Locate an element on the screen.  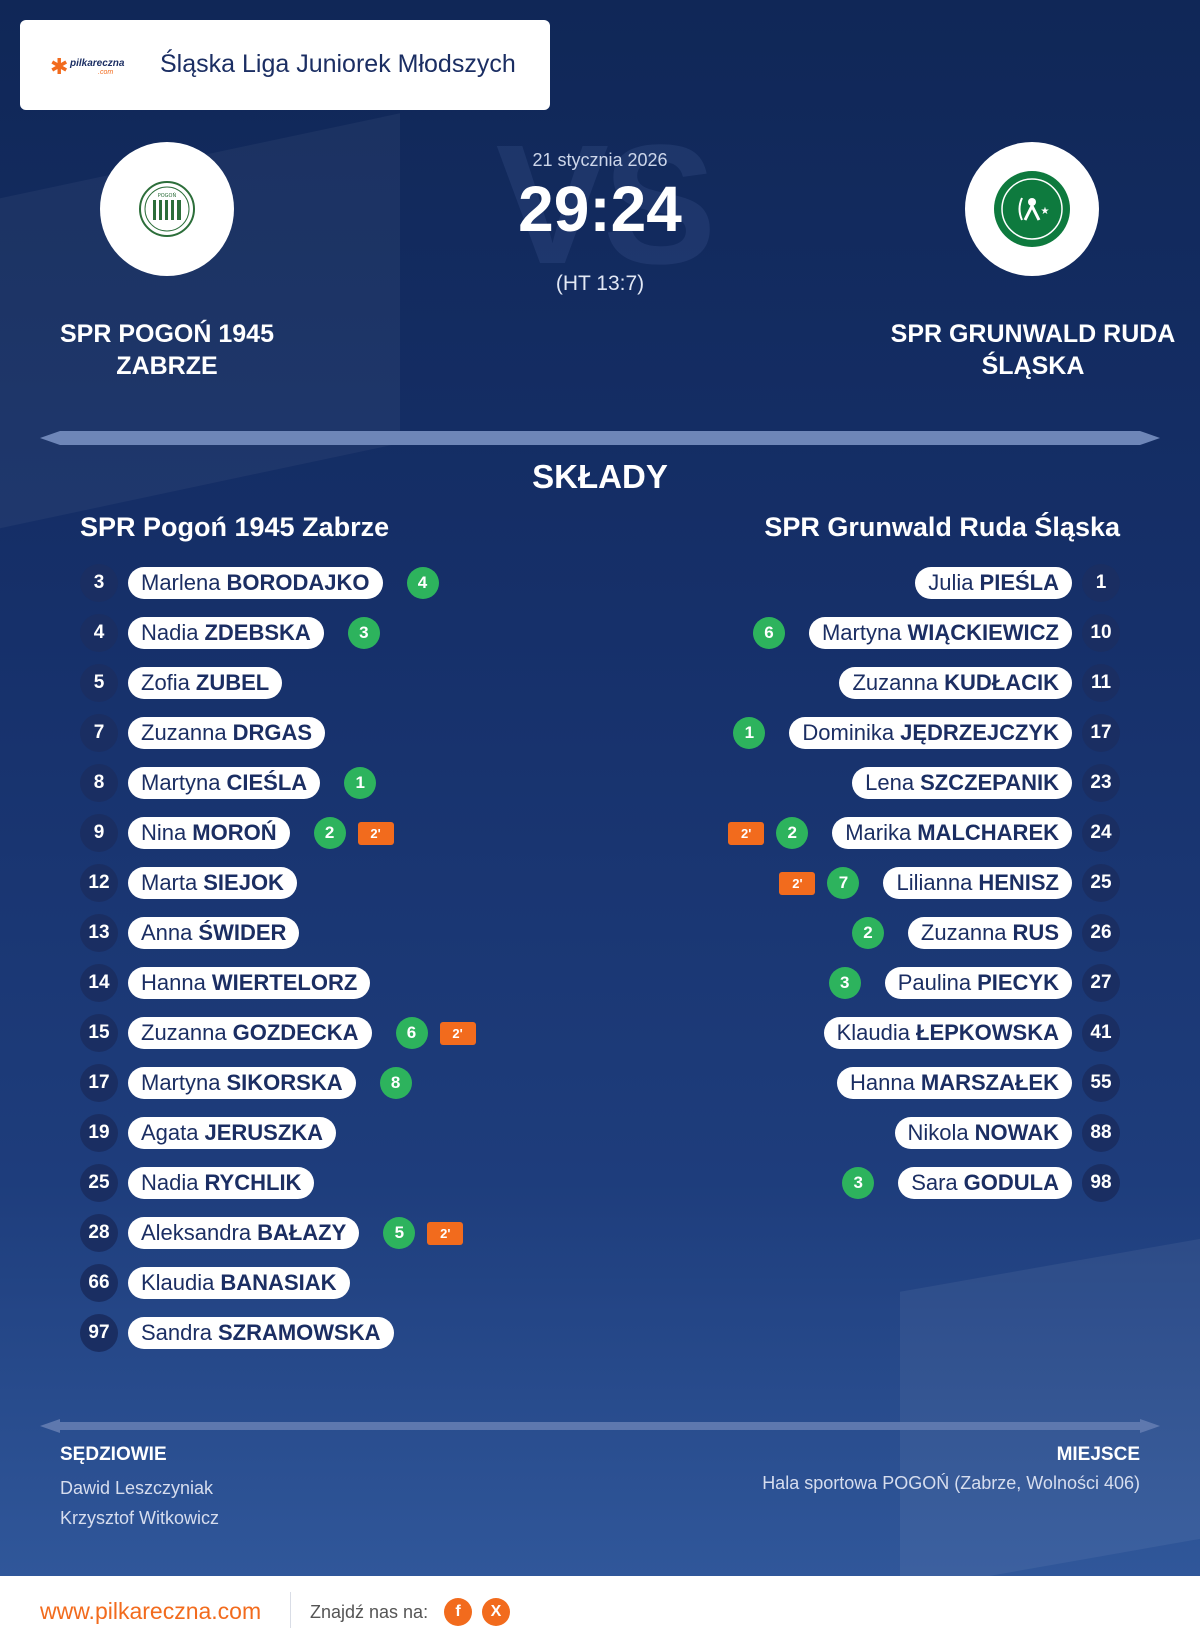
referee-name: Dawid Leszczyniak is located at coordinates (137, 1488).